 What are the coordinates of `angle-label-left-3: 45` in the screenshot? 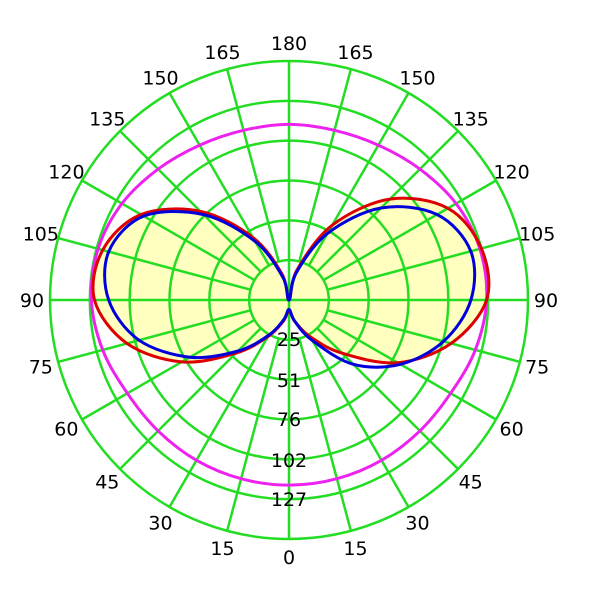 It's located at (107, 483).